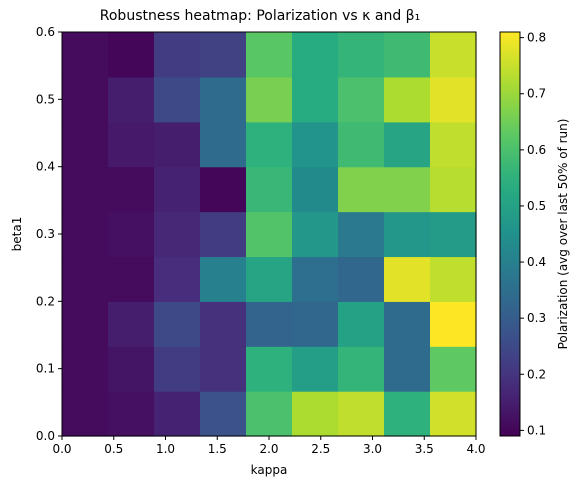 Image resolution: width=583 pixels, height=490 pixels. Describe the element at coordinates (536, 94) in the screenshot. I see `colorbar-tick-label: 0.7` at that location.